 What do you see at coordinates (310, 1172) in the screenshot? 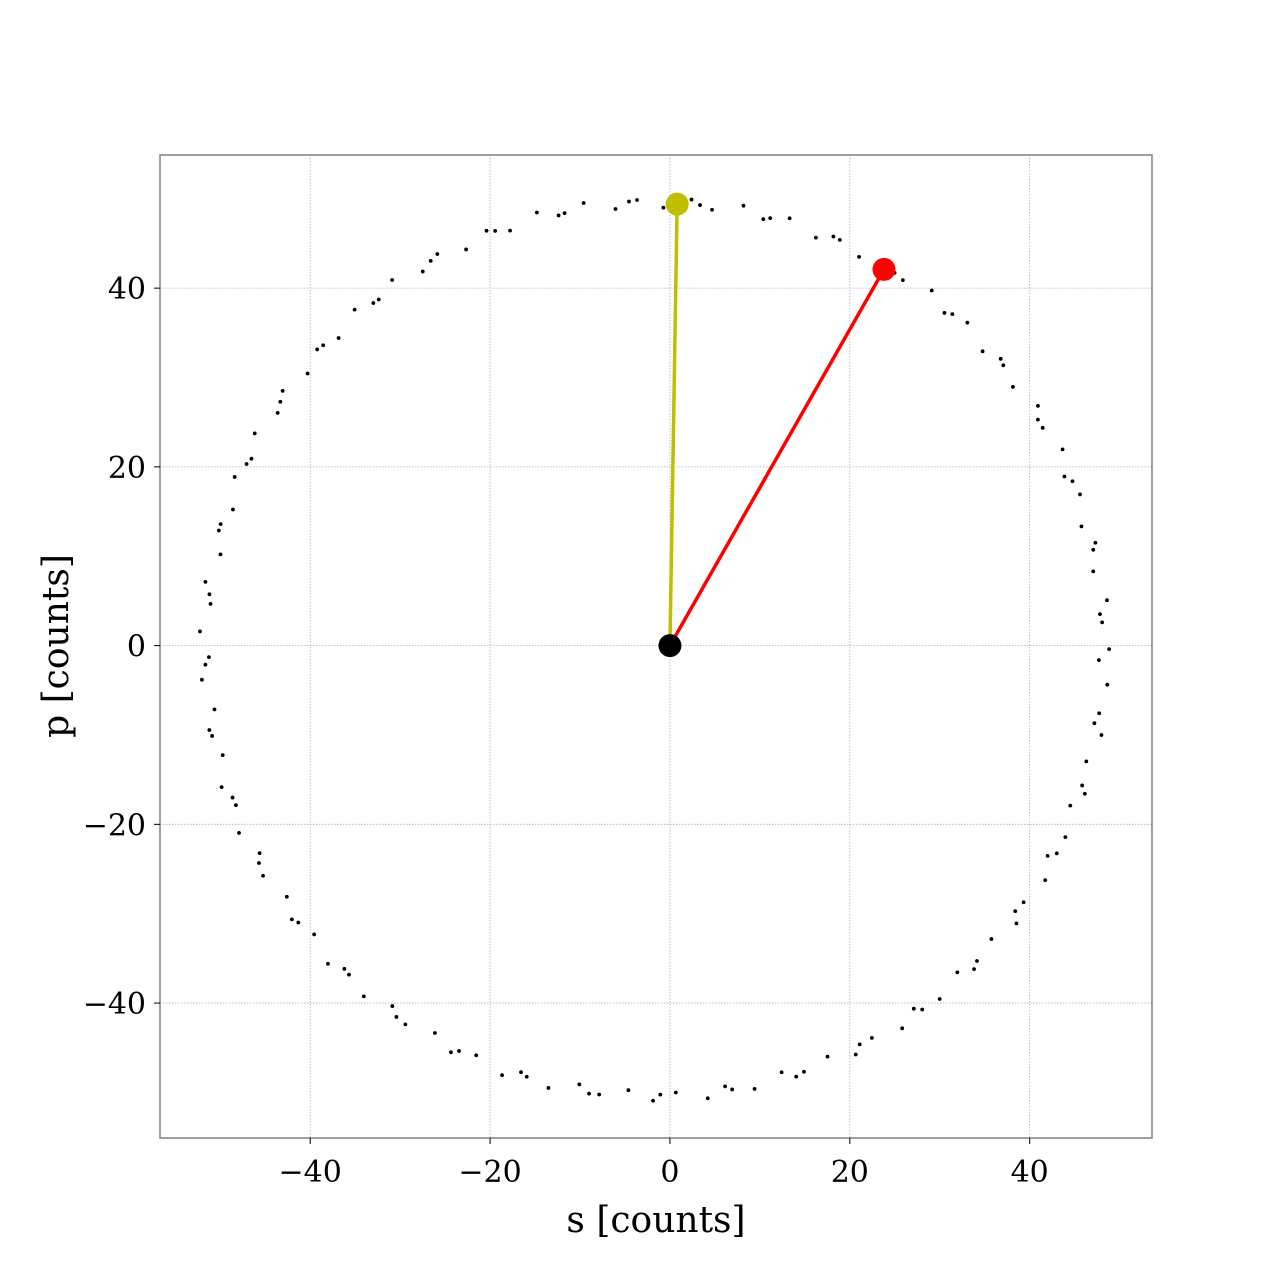
I see `x-tick-label: −40` at bounding box center [310, 1172].